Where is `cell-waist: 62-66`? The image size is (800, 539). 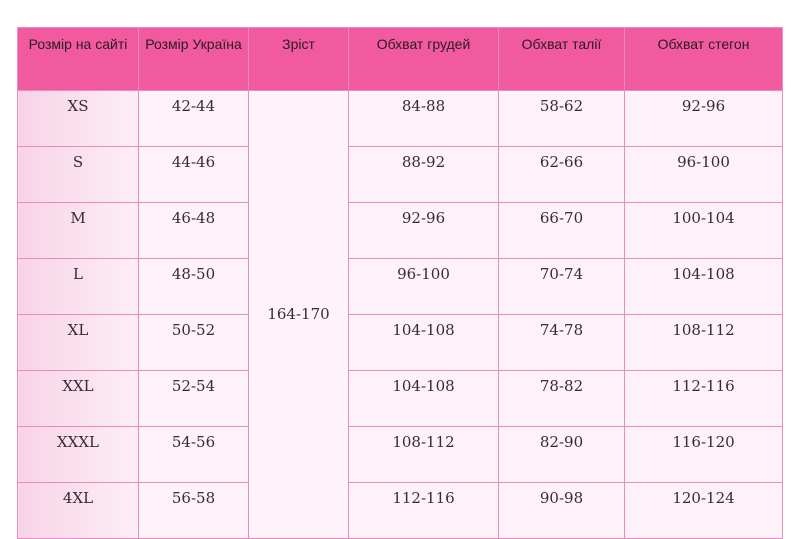
cell-waist: 62-66 is located at coordinates (561, 174).